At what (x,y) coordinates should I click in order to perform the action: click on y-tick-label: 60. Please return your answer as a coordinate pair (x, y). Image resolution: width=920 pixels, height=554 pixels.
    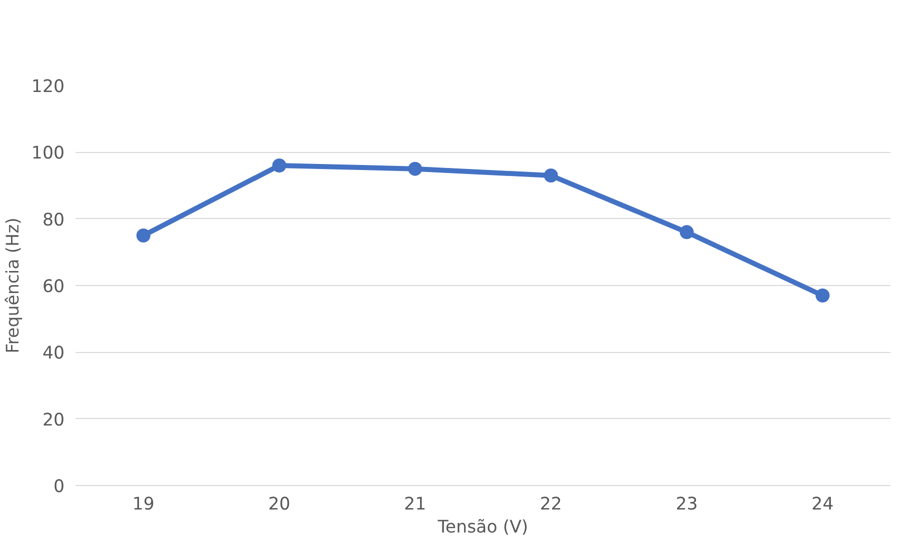
    Looking at the image, I should click on (53, 287).